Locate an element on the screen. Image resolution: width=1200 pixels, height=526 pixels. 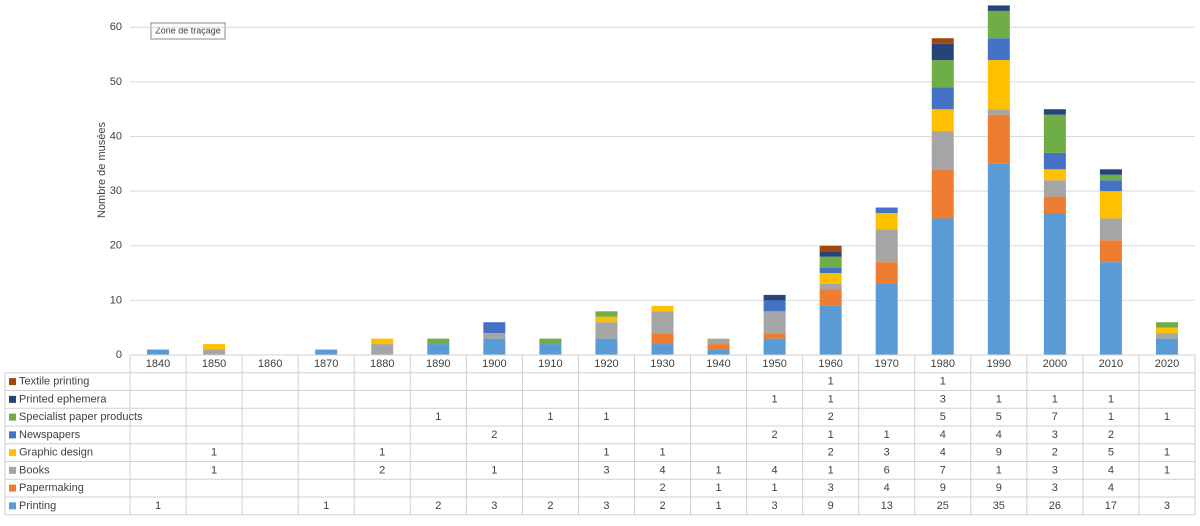
x-tick-label: 1940 is located at coordinates (718, 364).